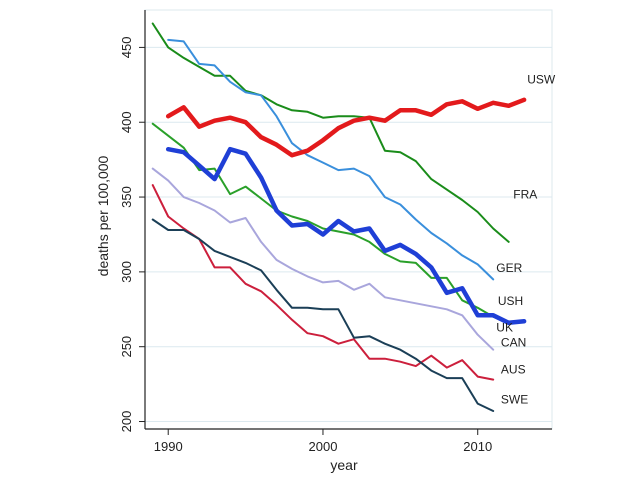  Describe the element at coordinates (126, 197) in the screenshot. I see `y-tick-label: 350` at that location.